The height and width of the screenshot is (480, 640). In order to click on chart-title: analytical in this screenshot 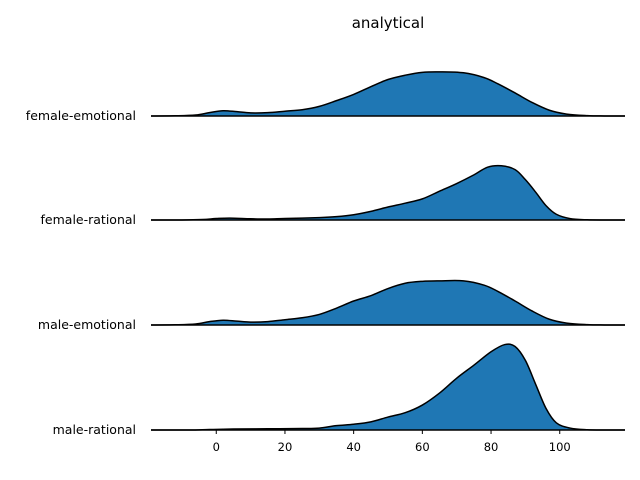, I will do `click(388, 23)`.